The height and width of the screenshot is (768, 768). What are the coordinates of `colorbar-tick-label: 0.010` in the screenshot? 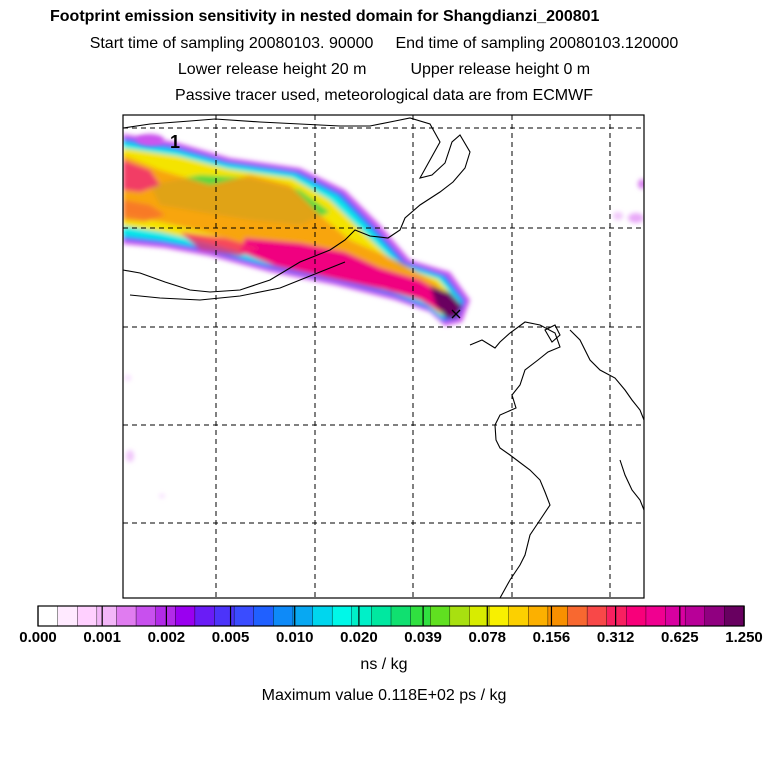 It's located at (294, 637).